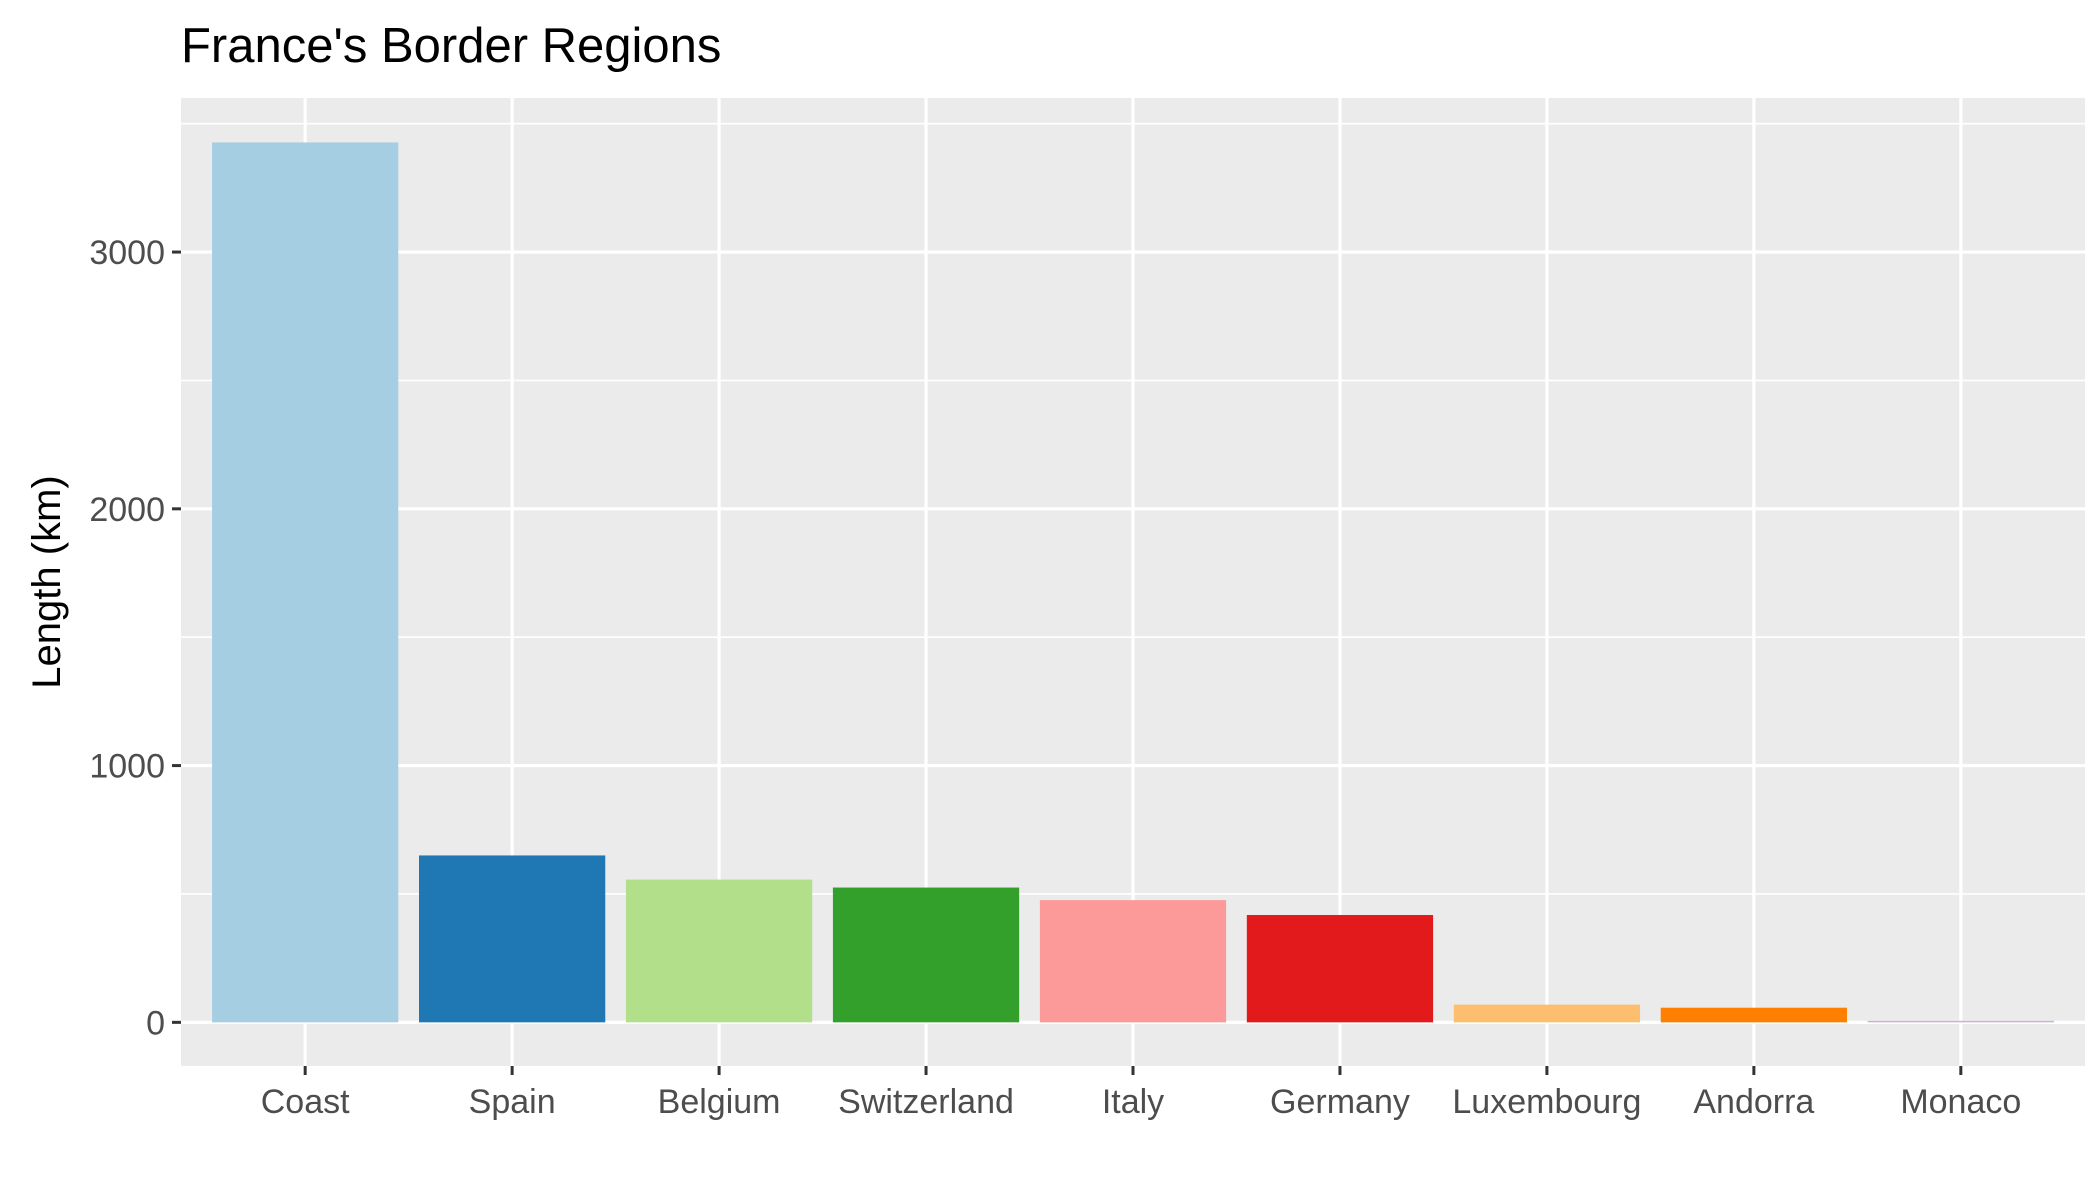  I want to click on x-tick-label: Italy, so click(1133, 1102).